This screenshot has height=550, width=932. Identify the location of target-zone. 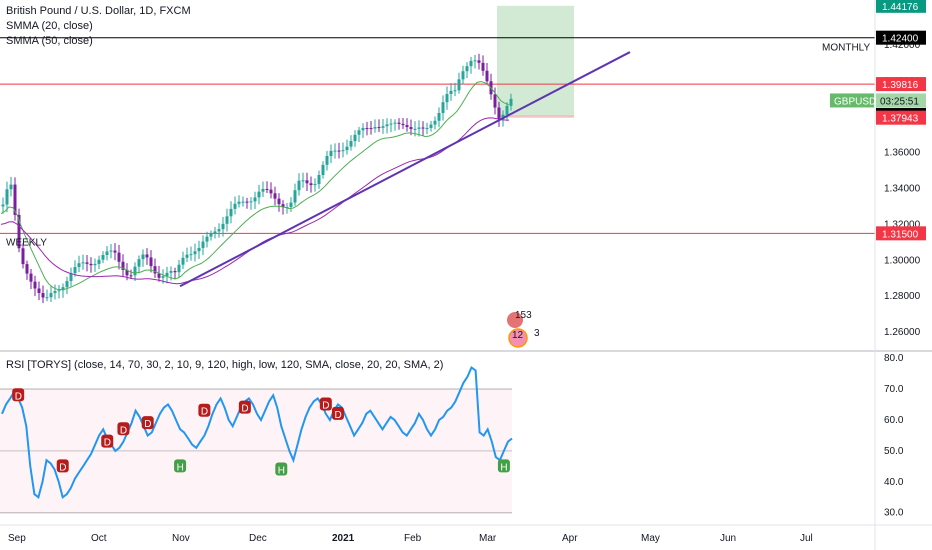
(535, 60).